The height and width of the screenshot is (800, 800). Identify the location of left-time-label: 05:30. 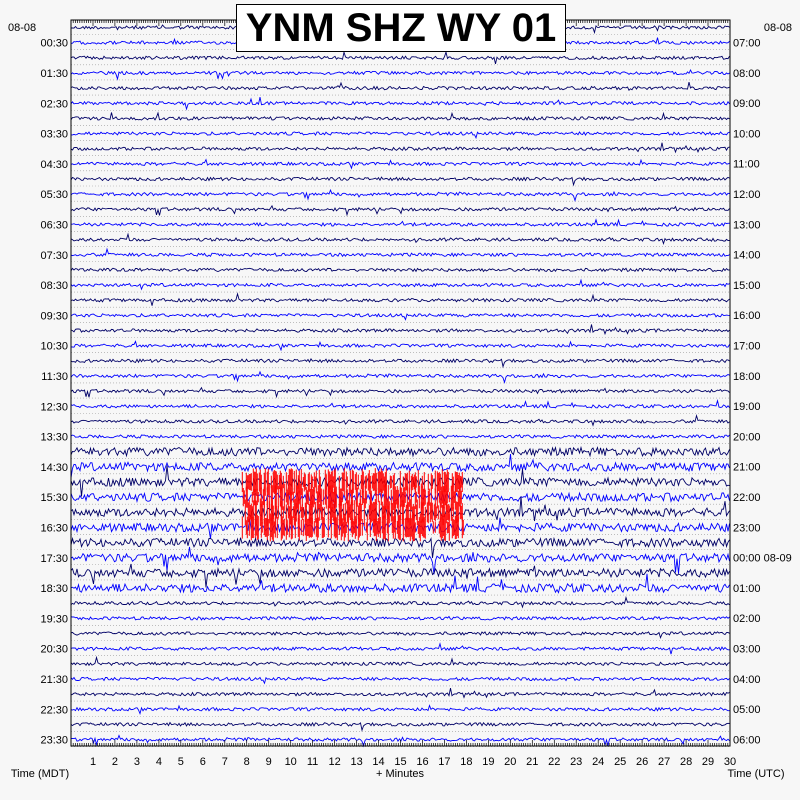
(54, 195).